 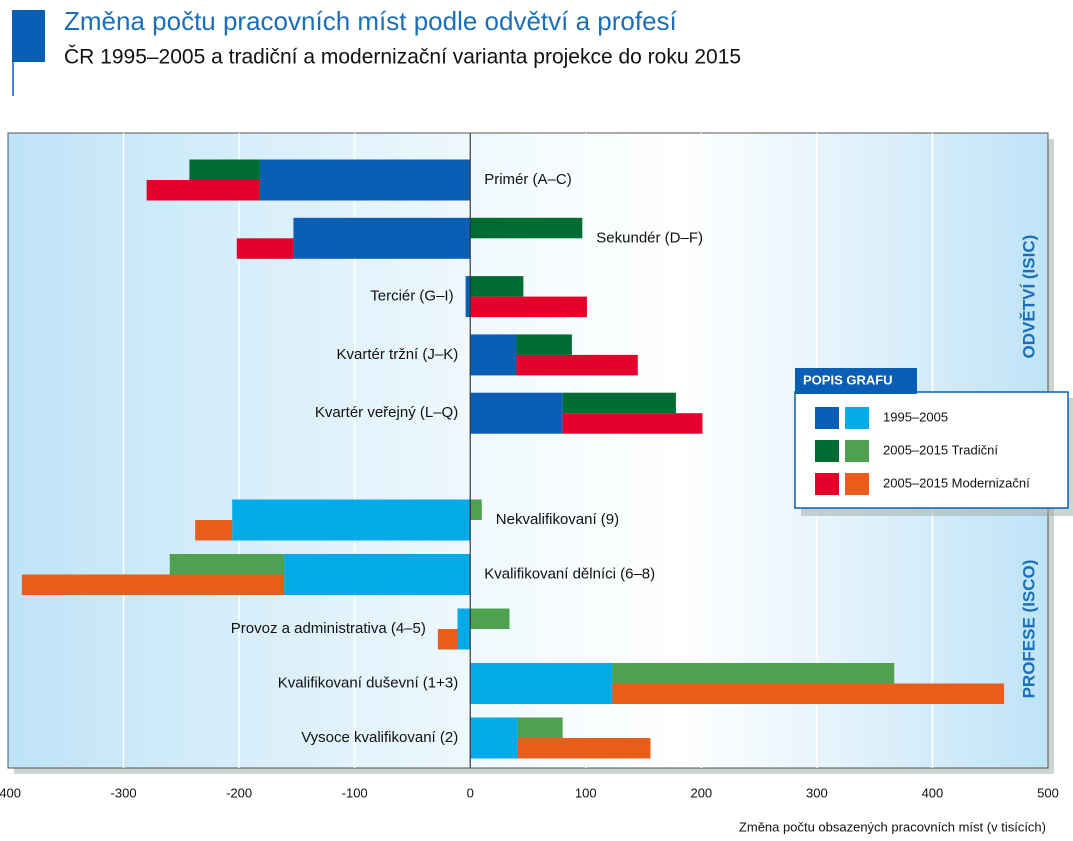 I want to click on category-label: Kvalifikovaní dělníci (6–8), so click(x=569, y=573).